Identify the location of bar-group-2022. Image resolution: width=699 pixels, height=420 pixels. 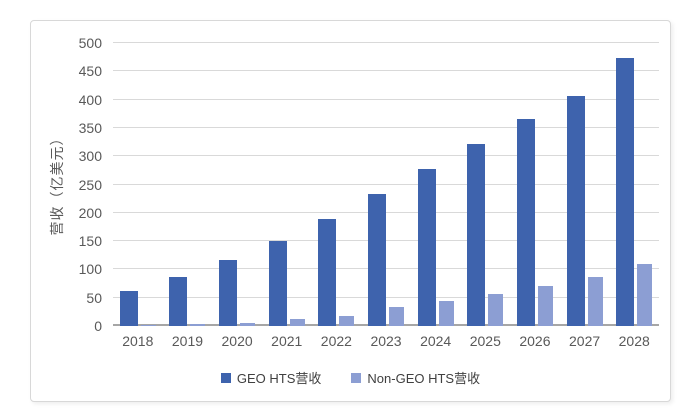
(337, 184).